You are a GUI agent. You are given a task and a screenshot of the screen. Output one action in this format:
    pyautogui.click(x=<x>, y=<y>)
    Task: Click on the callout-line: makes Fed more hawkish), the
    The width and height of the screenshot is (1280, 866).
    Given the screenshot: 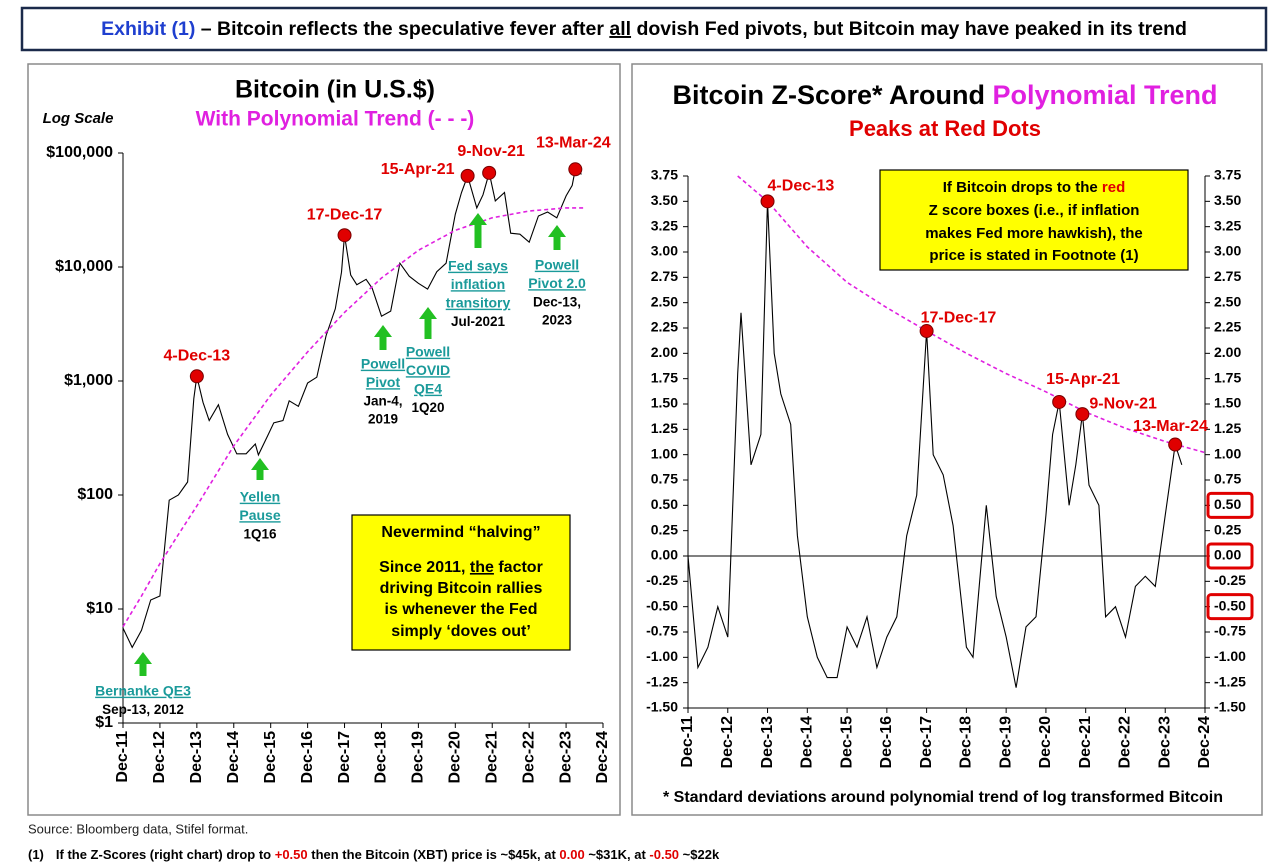 What is the action you would take?
    pyautogui.click(x=1034, y=233)
    